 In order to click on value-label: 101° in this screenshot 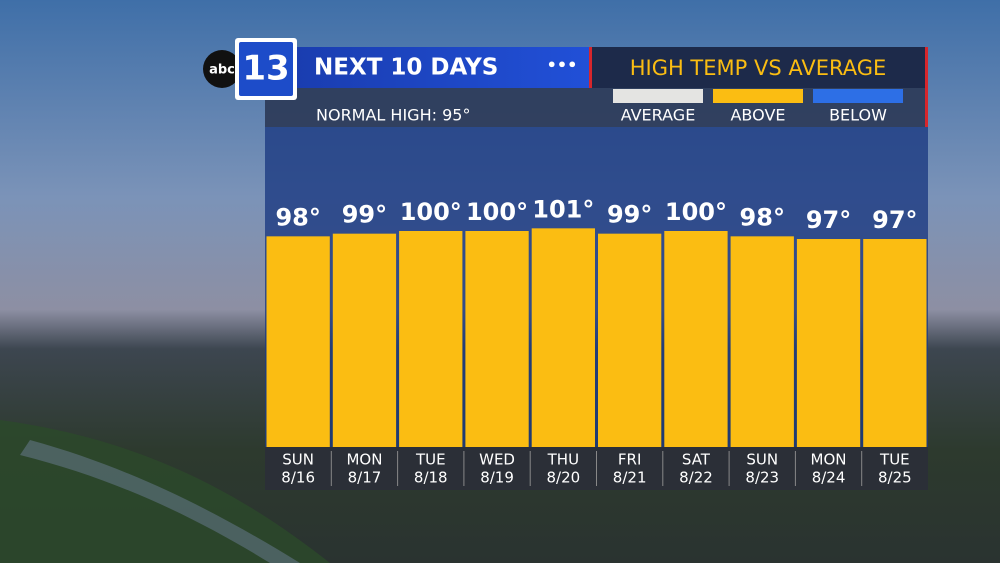, I will do `click(563, 209)`.